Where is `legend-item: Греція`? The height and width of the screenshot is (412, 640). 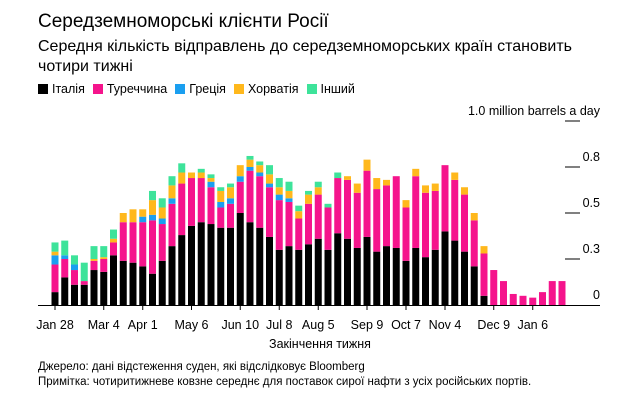 legend-item: Греція is located at coordinates (200, 89).